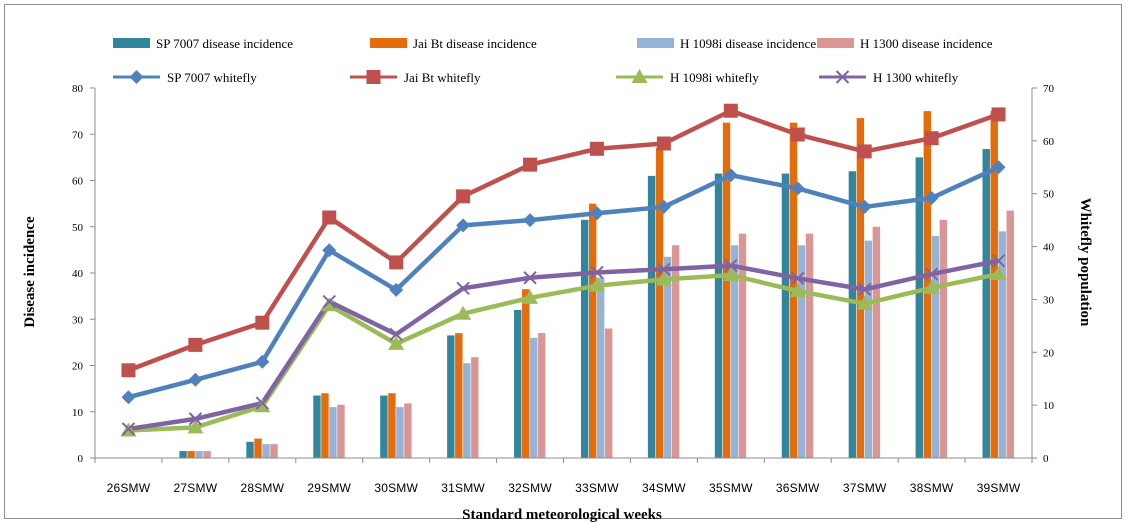  Describe the element at coordinates (224, 43) in the screenshot. I see `legend-label: SP 7007 disease incidence` at that location.